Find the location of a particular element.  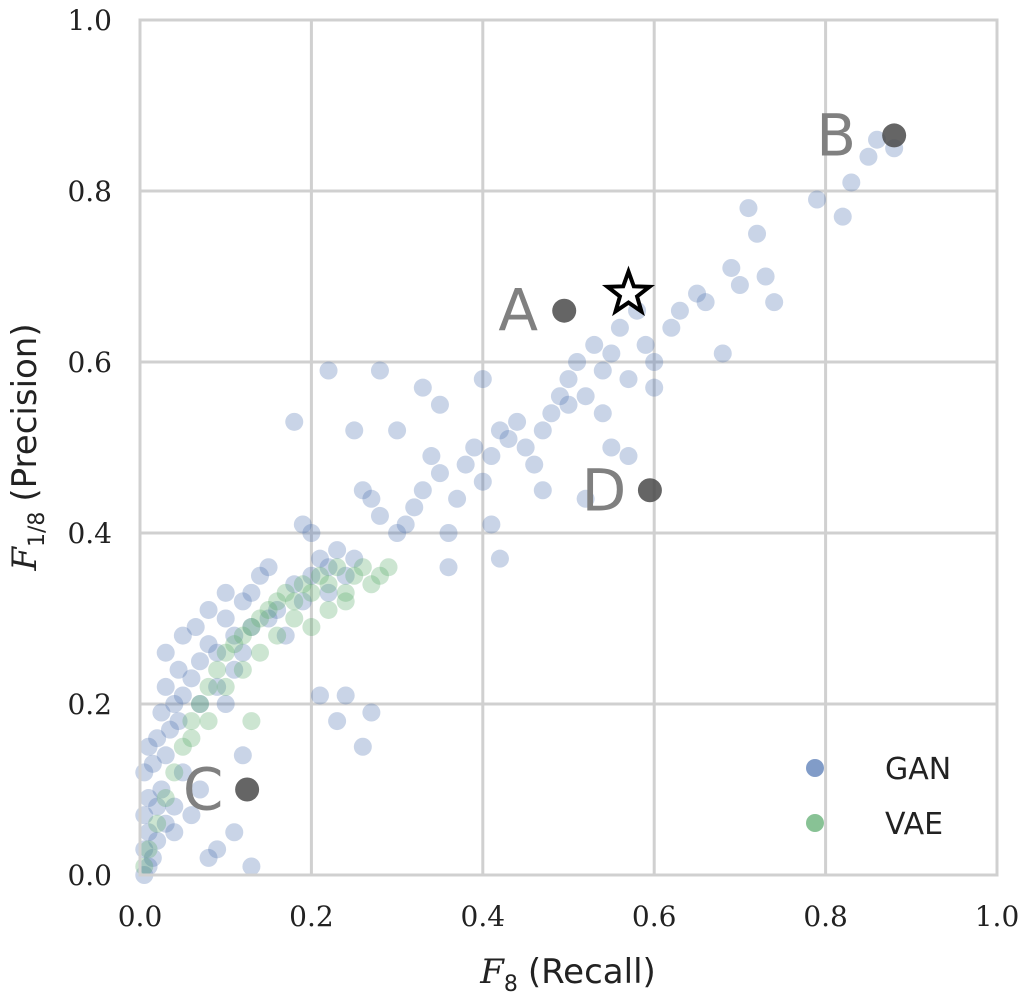

legend-label-gan: GAN is located at coordinates (918, 769).